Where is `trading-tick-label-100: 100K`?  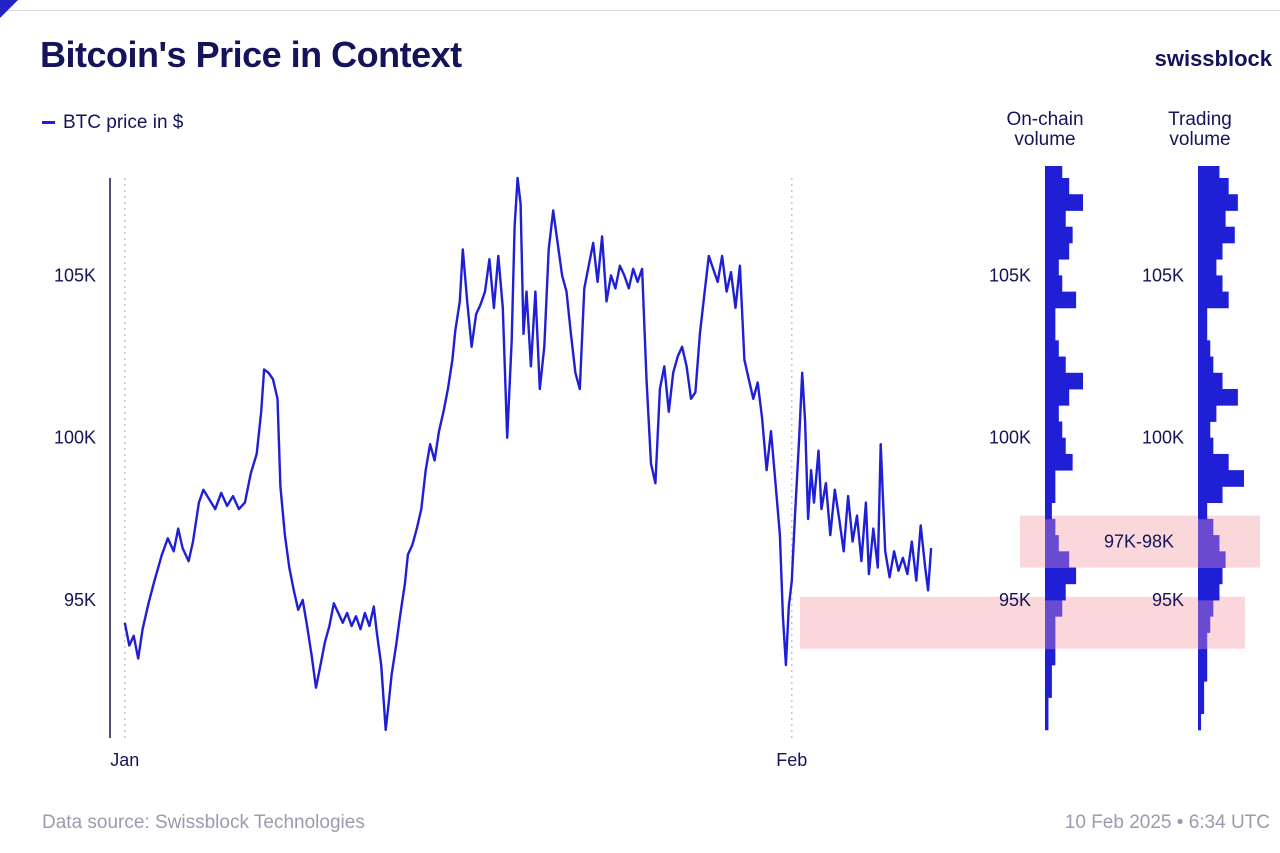 trading-tick-label-100: 100K is located at coordinates (1163, 438).